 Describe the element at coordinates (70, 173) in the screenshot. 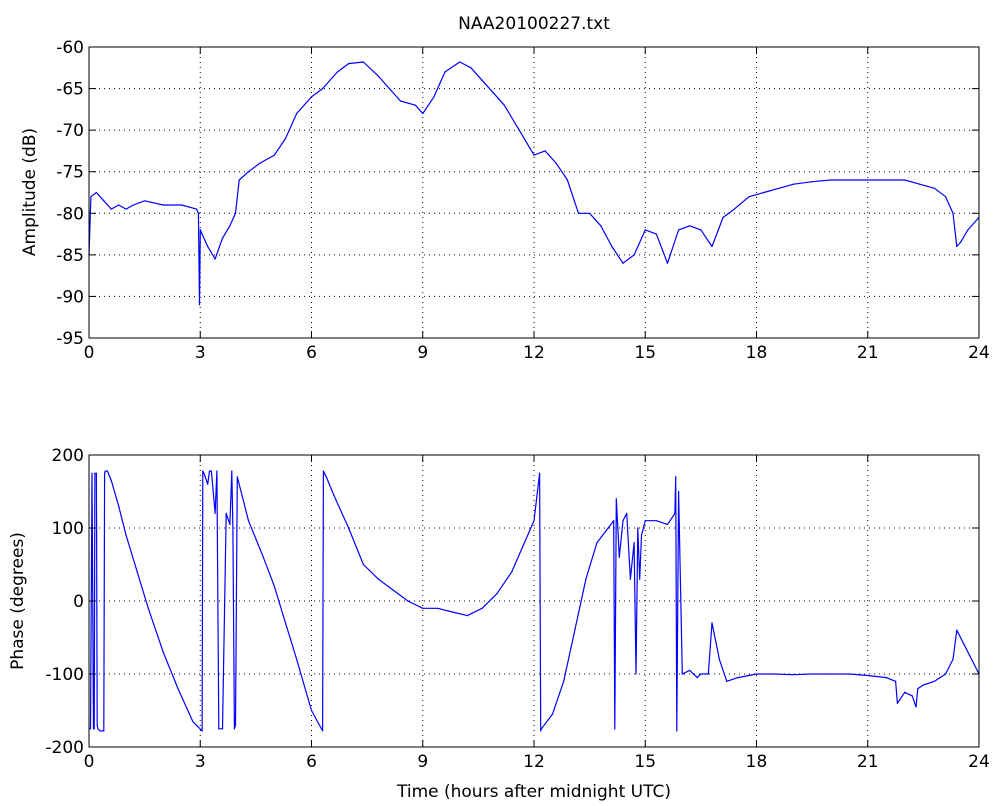

I see `amplitude-y-tick-label: -75` at that location.